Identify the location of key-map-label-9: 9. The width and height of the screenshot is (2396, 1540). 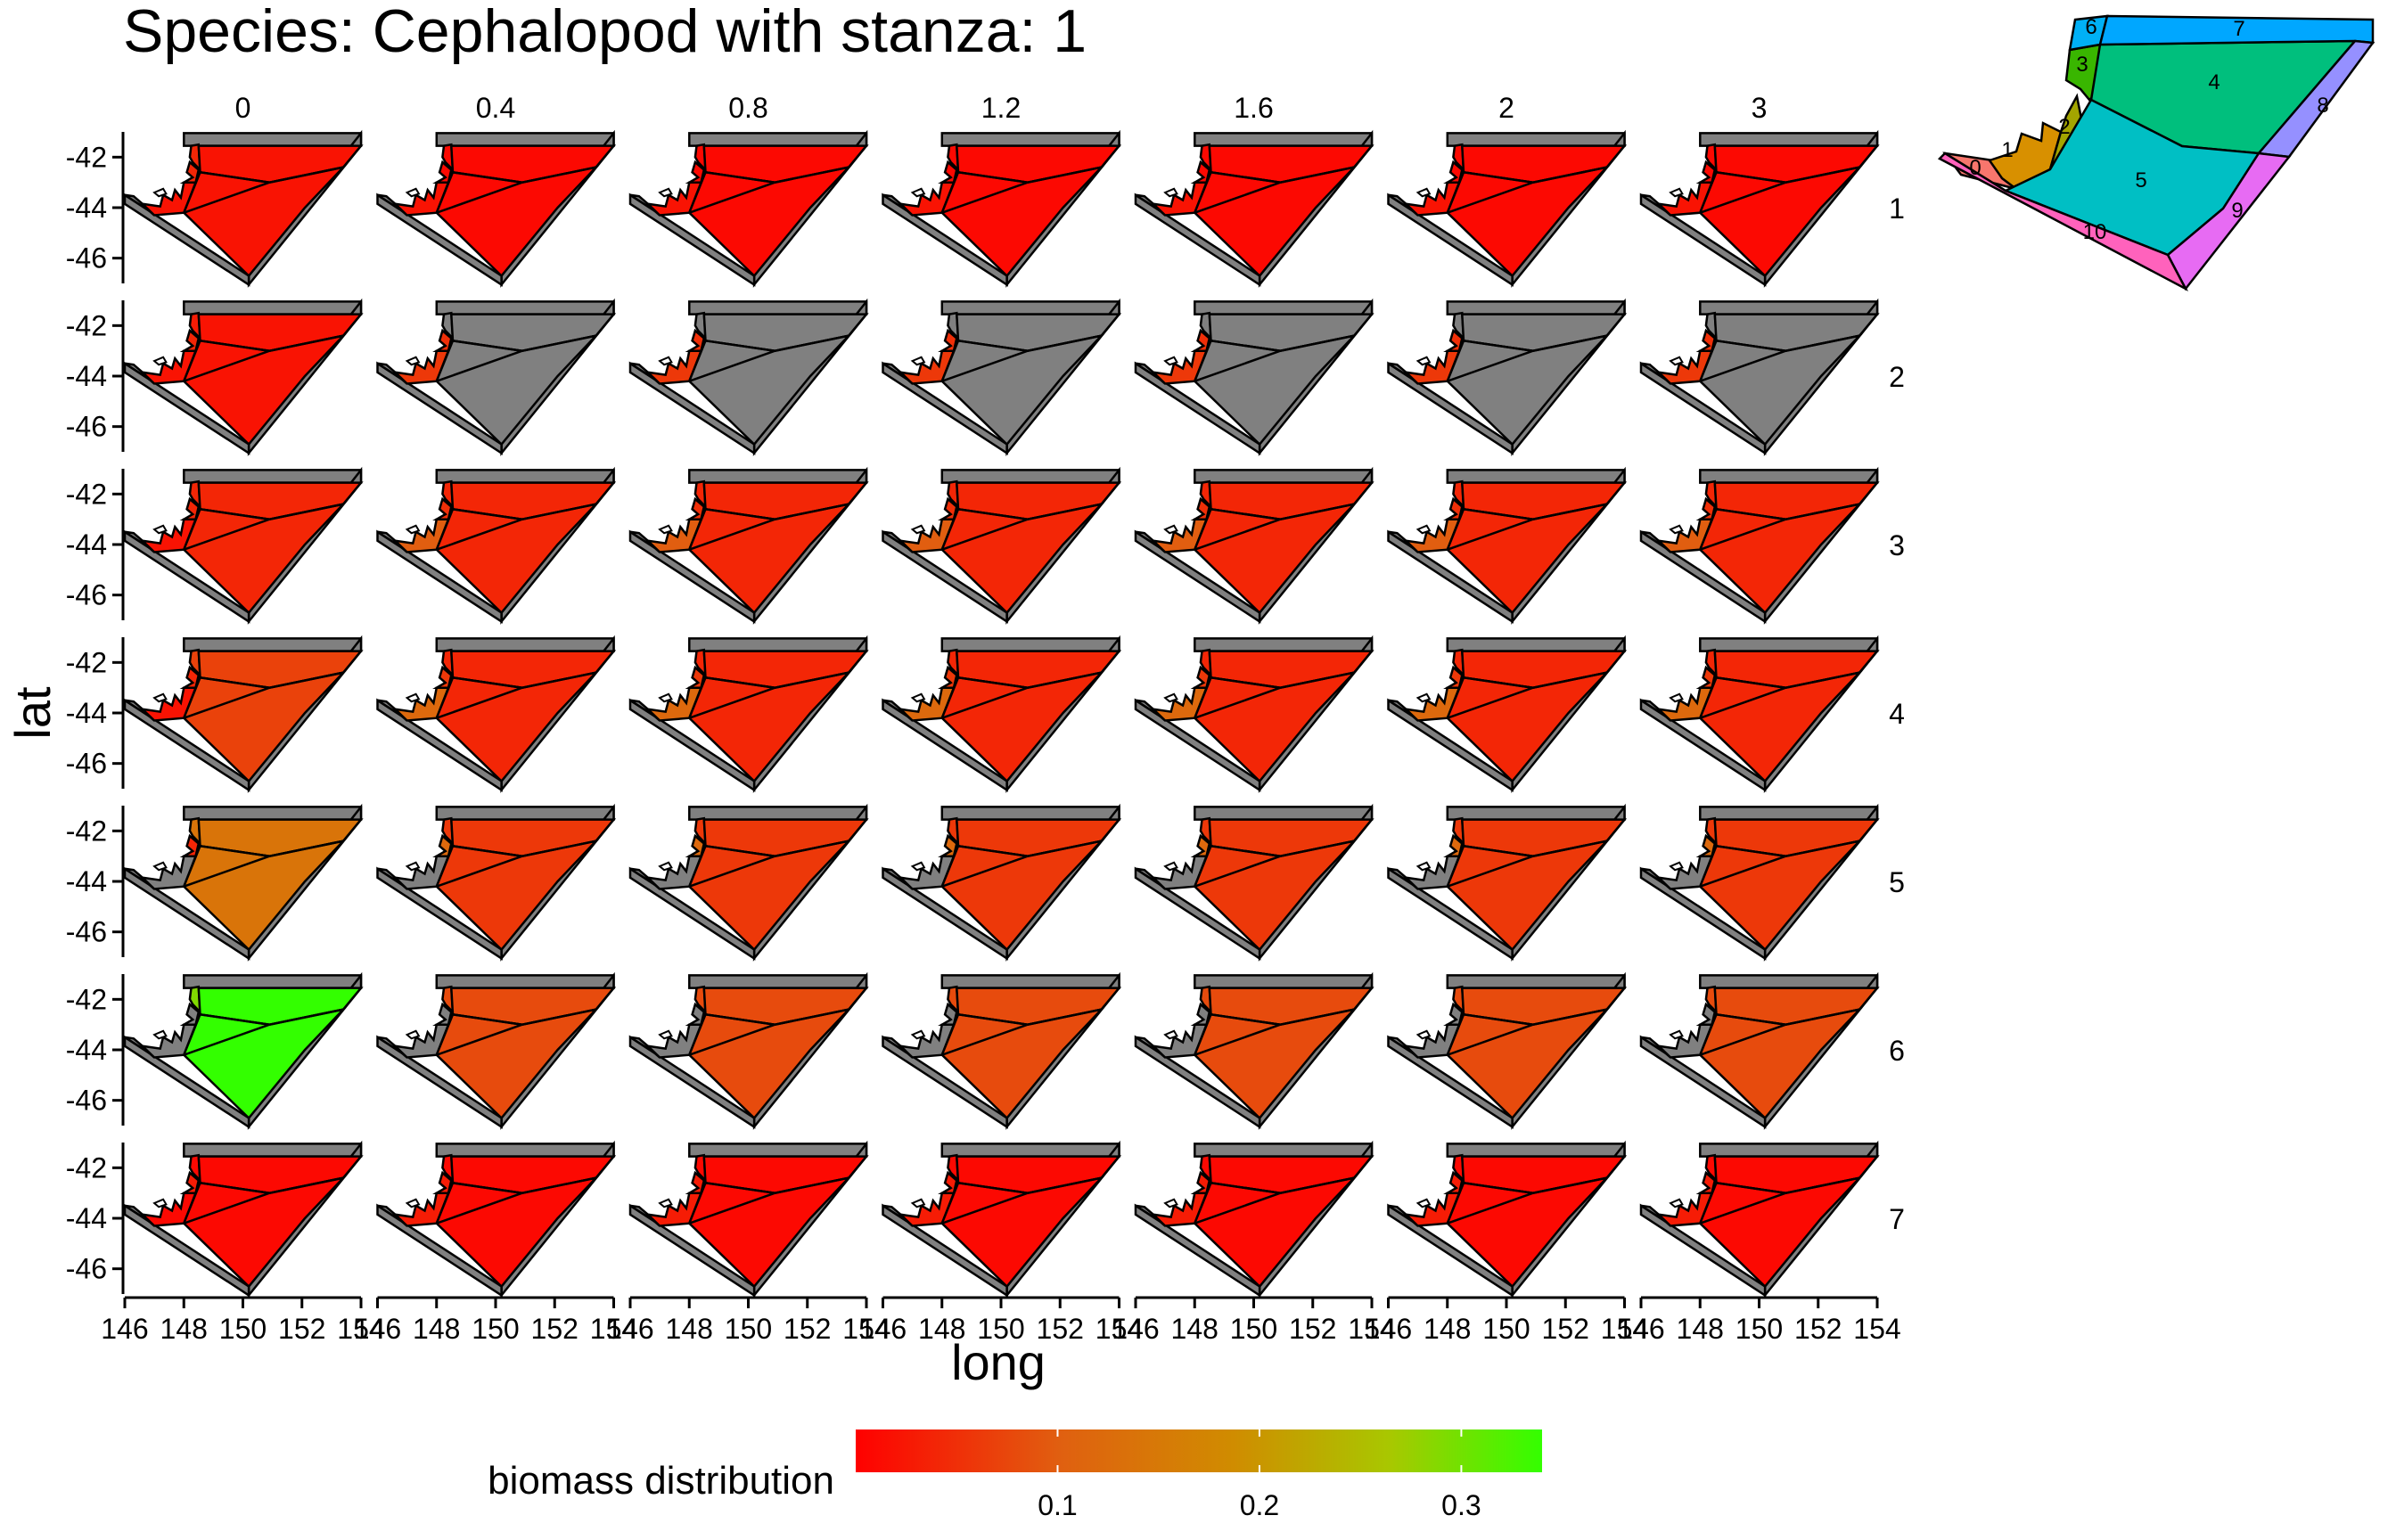
(2237, 211).